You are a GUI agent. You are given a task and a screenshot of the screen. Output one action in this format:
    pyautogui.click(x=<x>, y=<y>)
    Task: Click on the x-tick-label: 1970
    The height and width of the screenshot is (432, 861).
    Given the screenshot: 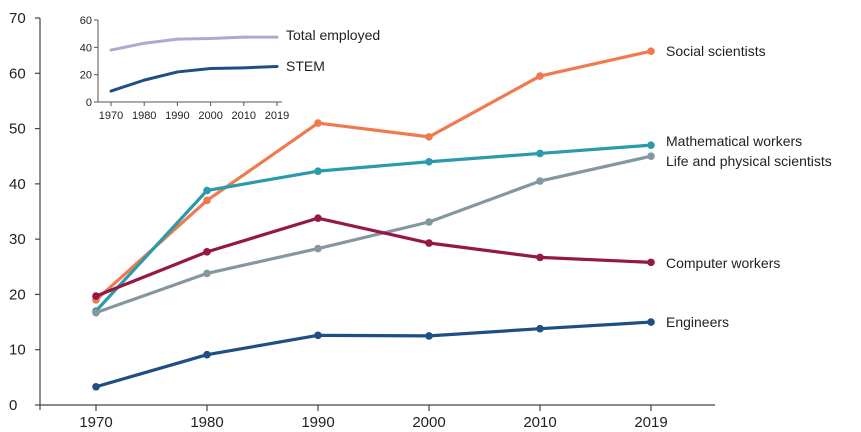 What is the action you would take?
    pyautogui.click(x=95, y=422)
    